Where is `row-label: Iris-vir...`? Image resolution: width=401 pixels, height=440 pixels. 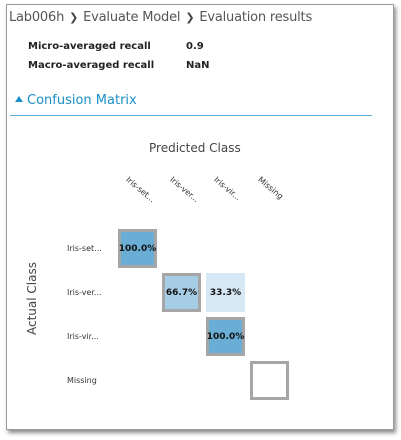
row-label: Iris-vir... is located at coordinates (83, 336).